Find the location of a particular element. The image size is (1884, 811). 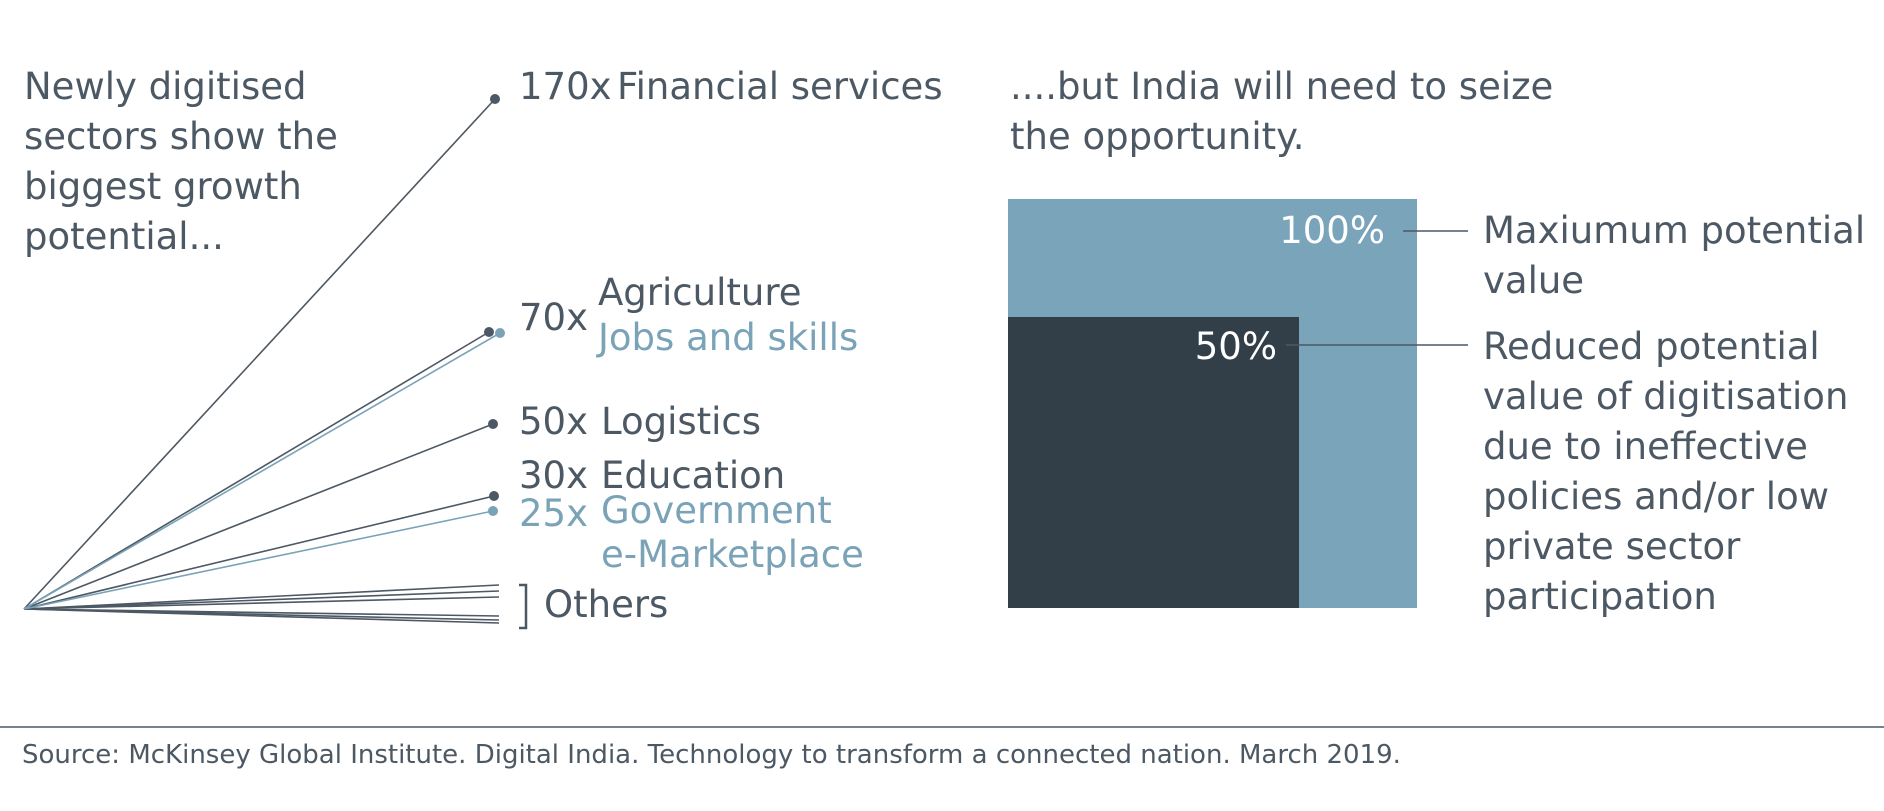

outer-value: 100% is located at coordinates (1332, 230).